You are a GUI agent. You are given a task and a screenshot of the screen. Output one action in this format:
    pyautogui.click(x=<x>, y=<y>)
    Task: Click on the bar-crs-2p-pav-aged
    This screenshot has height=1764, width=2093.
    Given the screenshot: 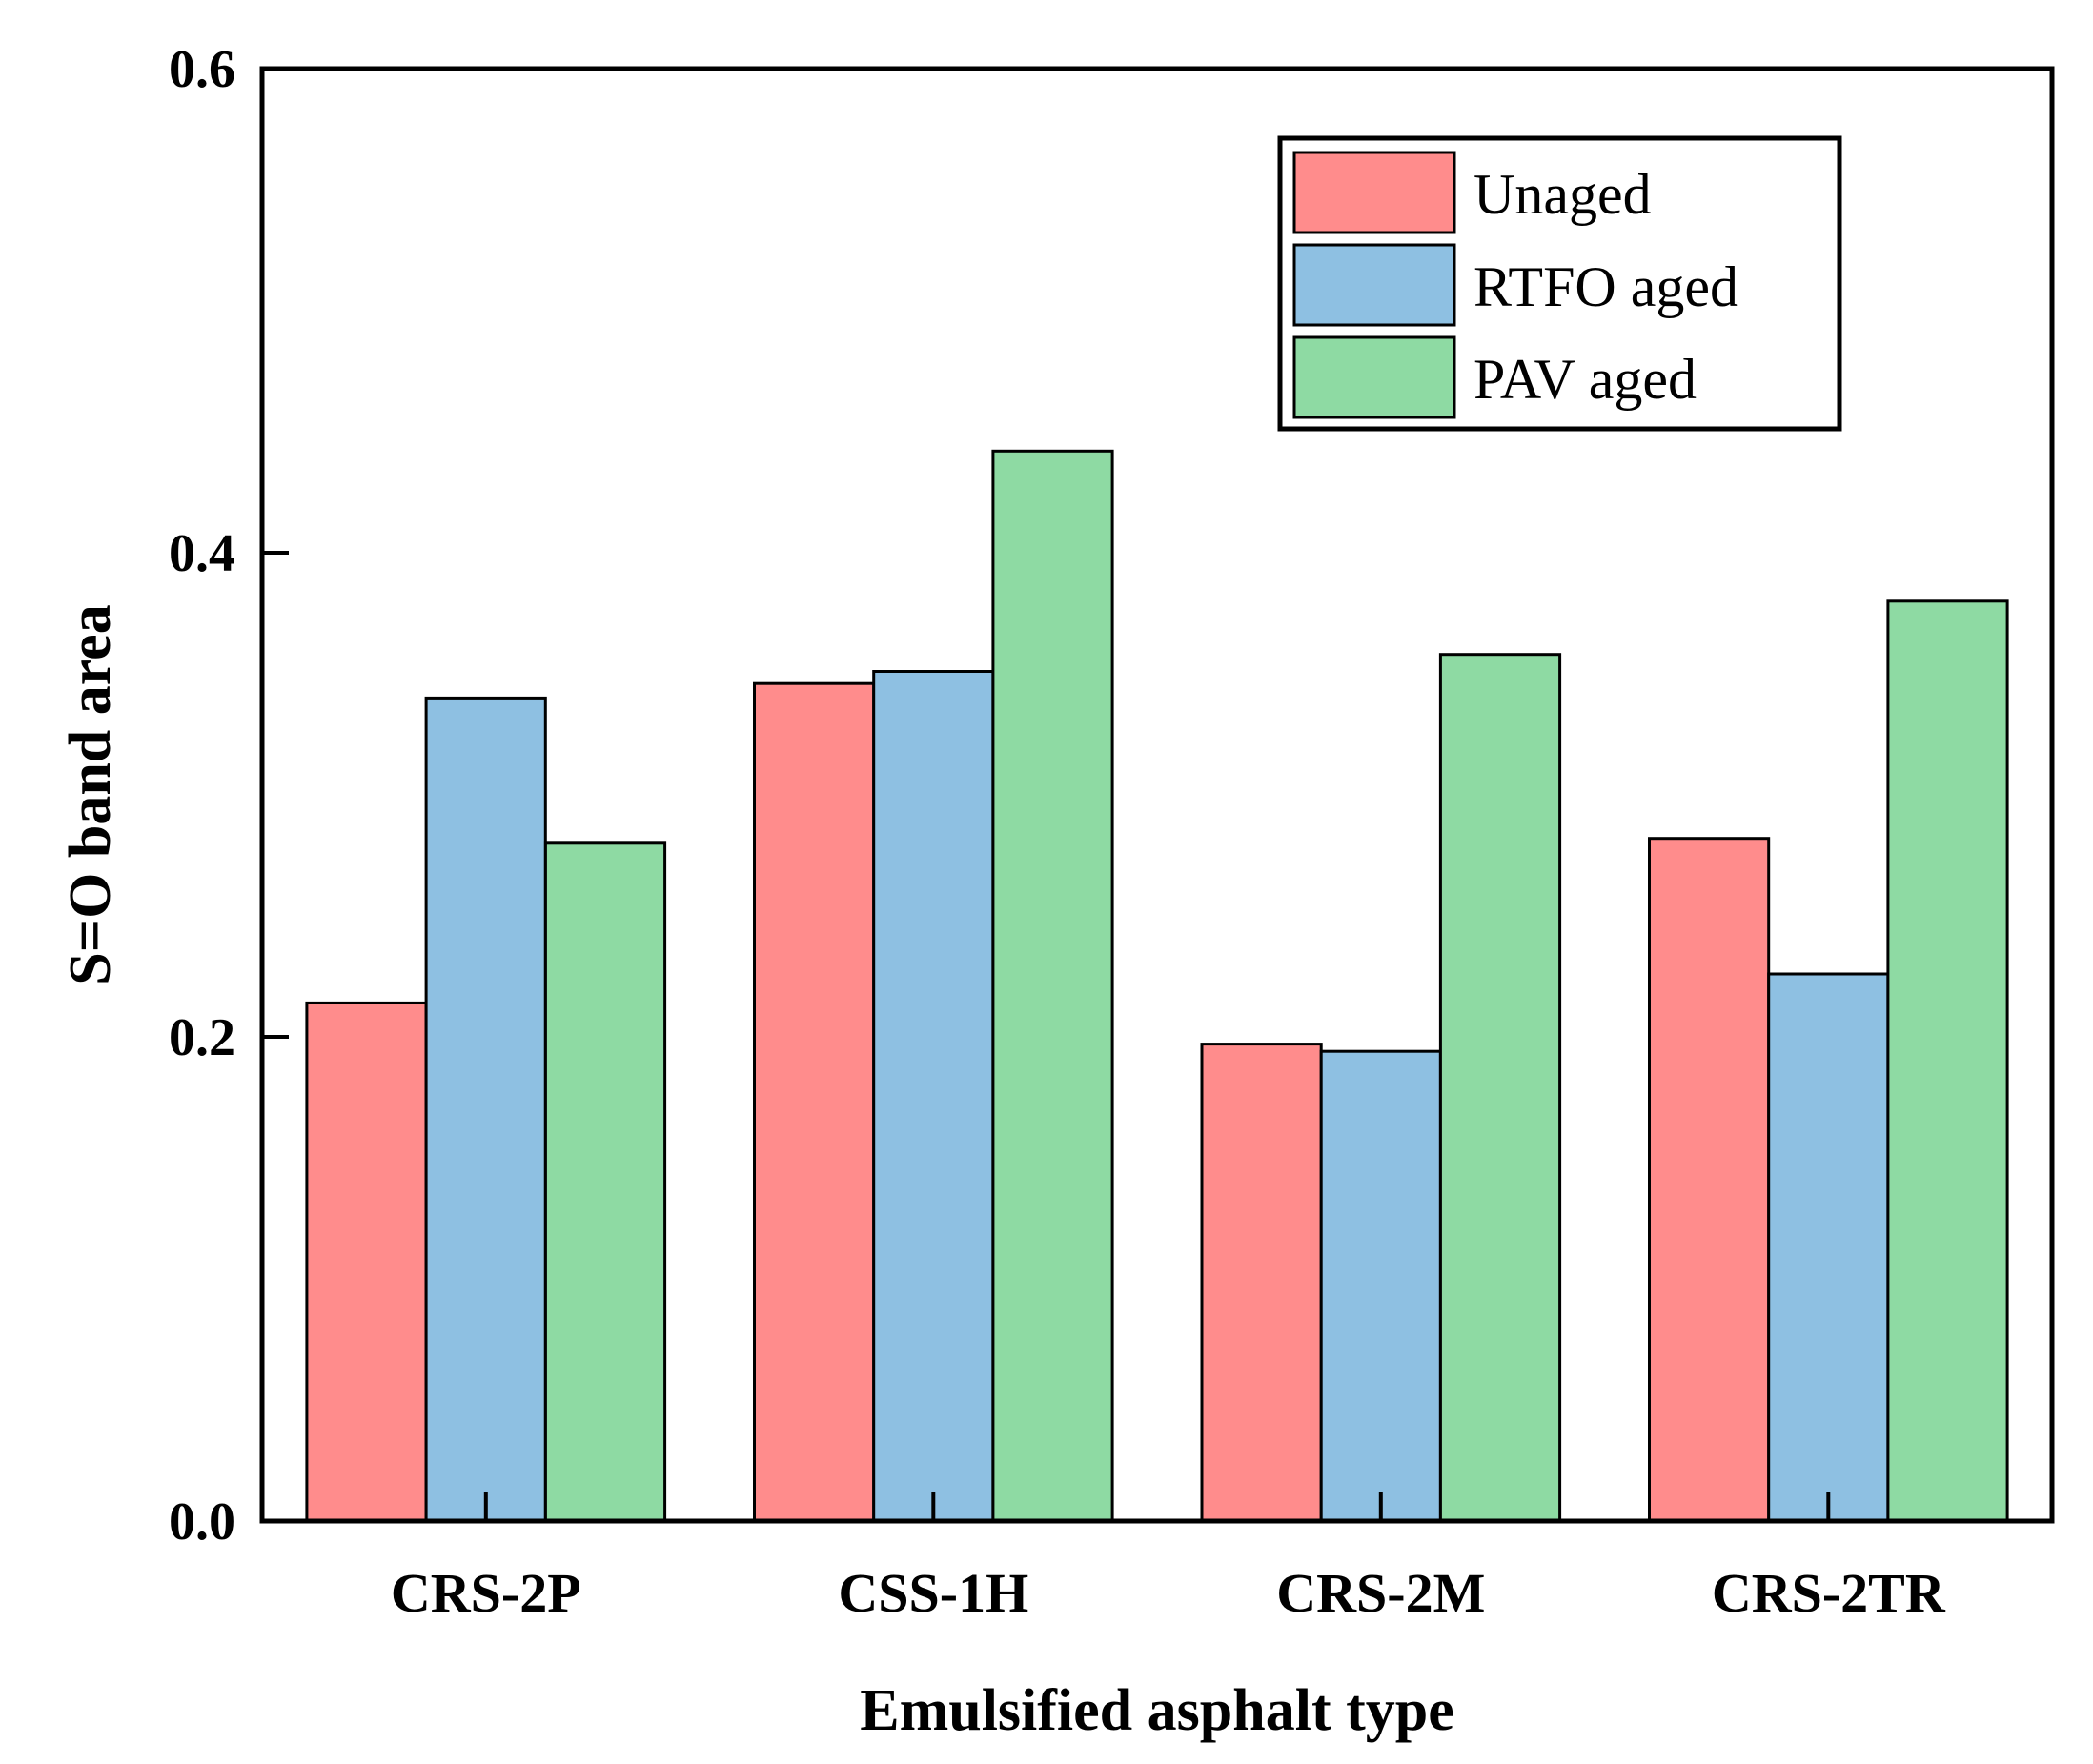 What is the action you would take?
    pyautogui.click(x=605, y=1182)
    